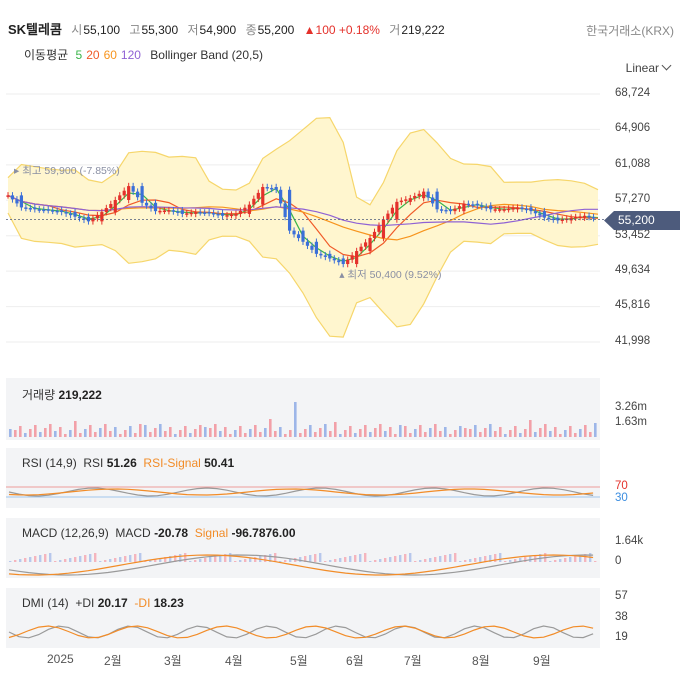  I want to click on dmi-tick: 38, so click(621, 617).